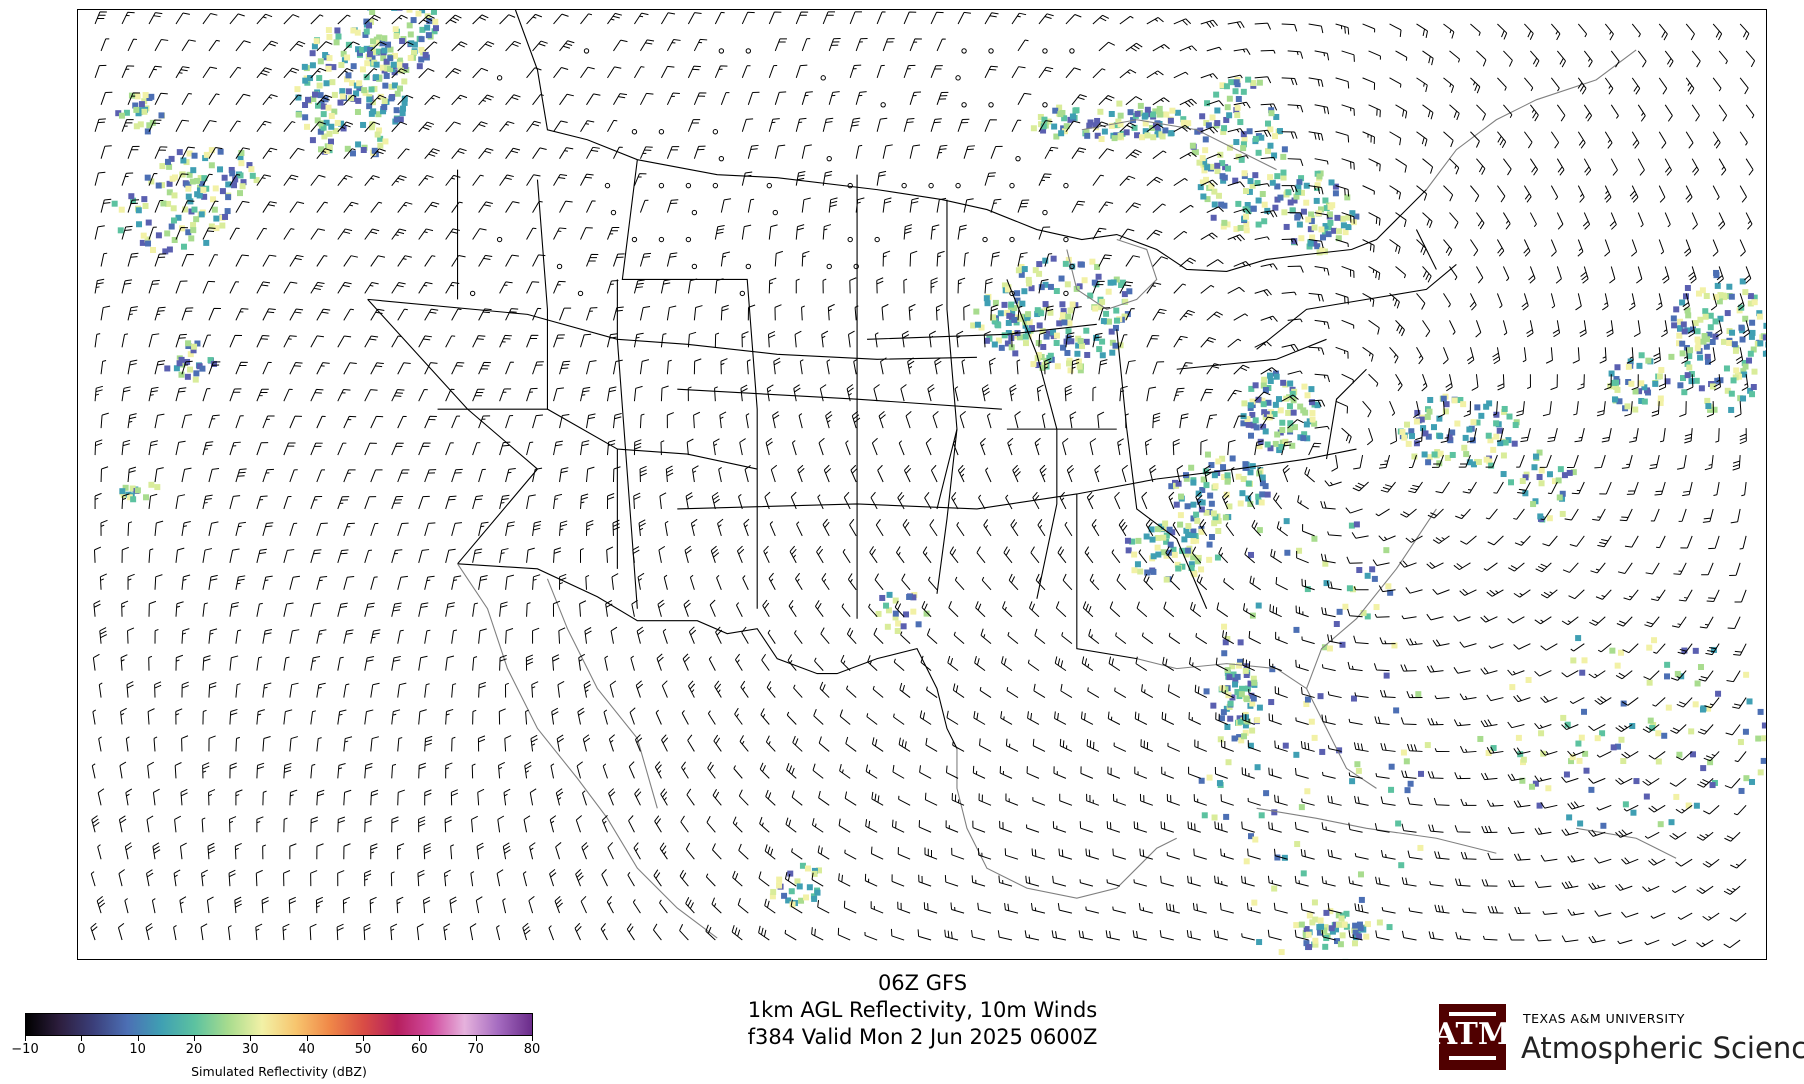 This screenshot has height=1084, width=1804. What do you see at coordinates (138, 1038) in the screenshot?
I see `colorbar-tick` at bounding box center [138, 1038].